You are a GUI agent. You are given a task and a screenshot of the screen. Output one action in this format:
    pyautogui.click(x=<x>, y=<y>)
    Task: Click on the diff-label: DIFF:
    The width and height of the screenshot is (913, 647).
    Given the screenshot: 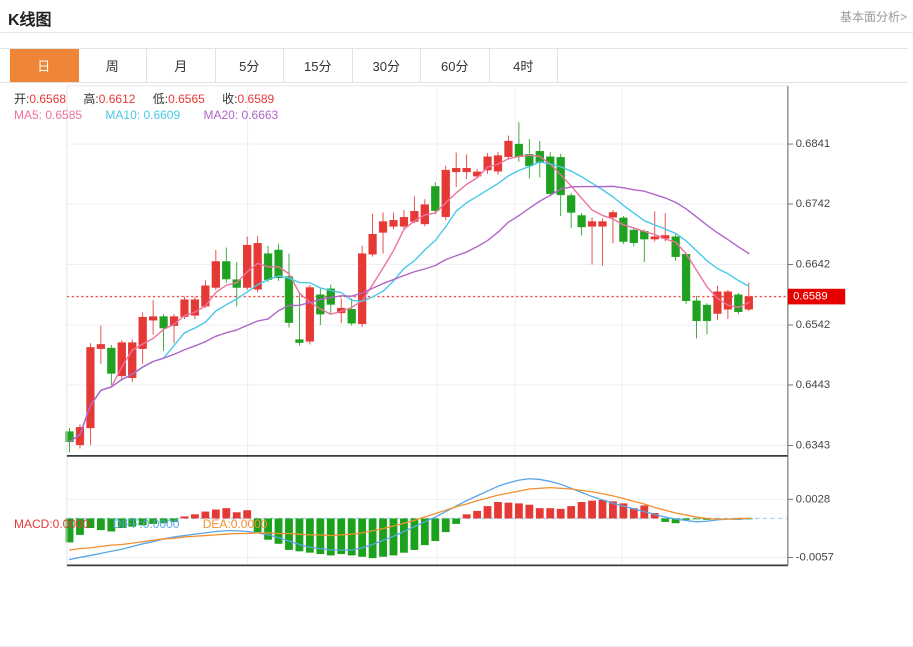 What is the action you would take?
    pyautogui.click(x=127, y=524)
    